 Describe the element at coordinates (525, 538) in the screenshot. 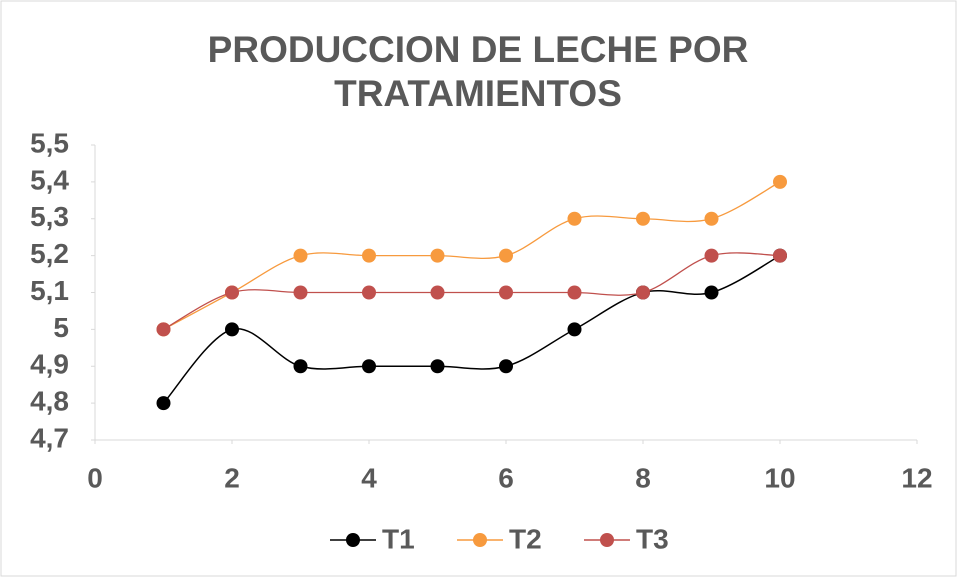

I see `legend-label: T2` at that location.